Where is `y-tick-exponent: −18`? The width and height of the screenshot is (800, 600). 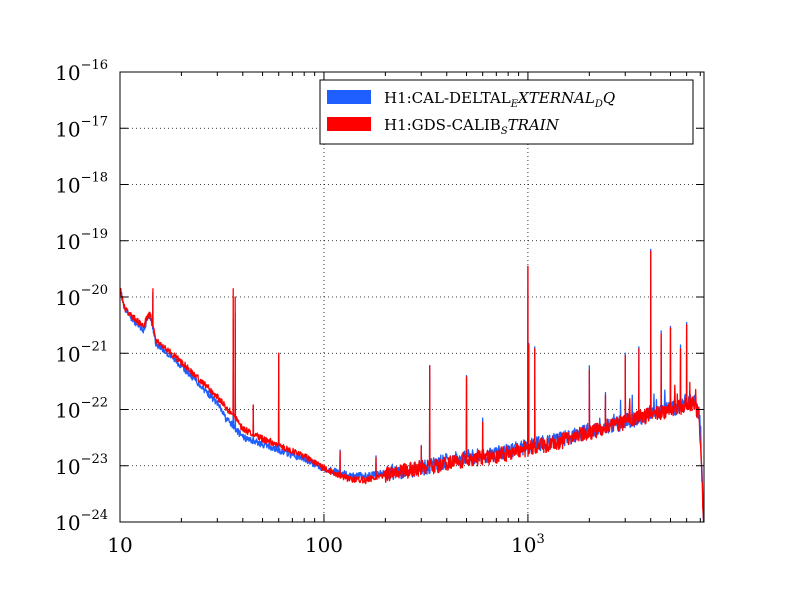 y-tick-exponent: −18 is located at coordinates (94, 178).